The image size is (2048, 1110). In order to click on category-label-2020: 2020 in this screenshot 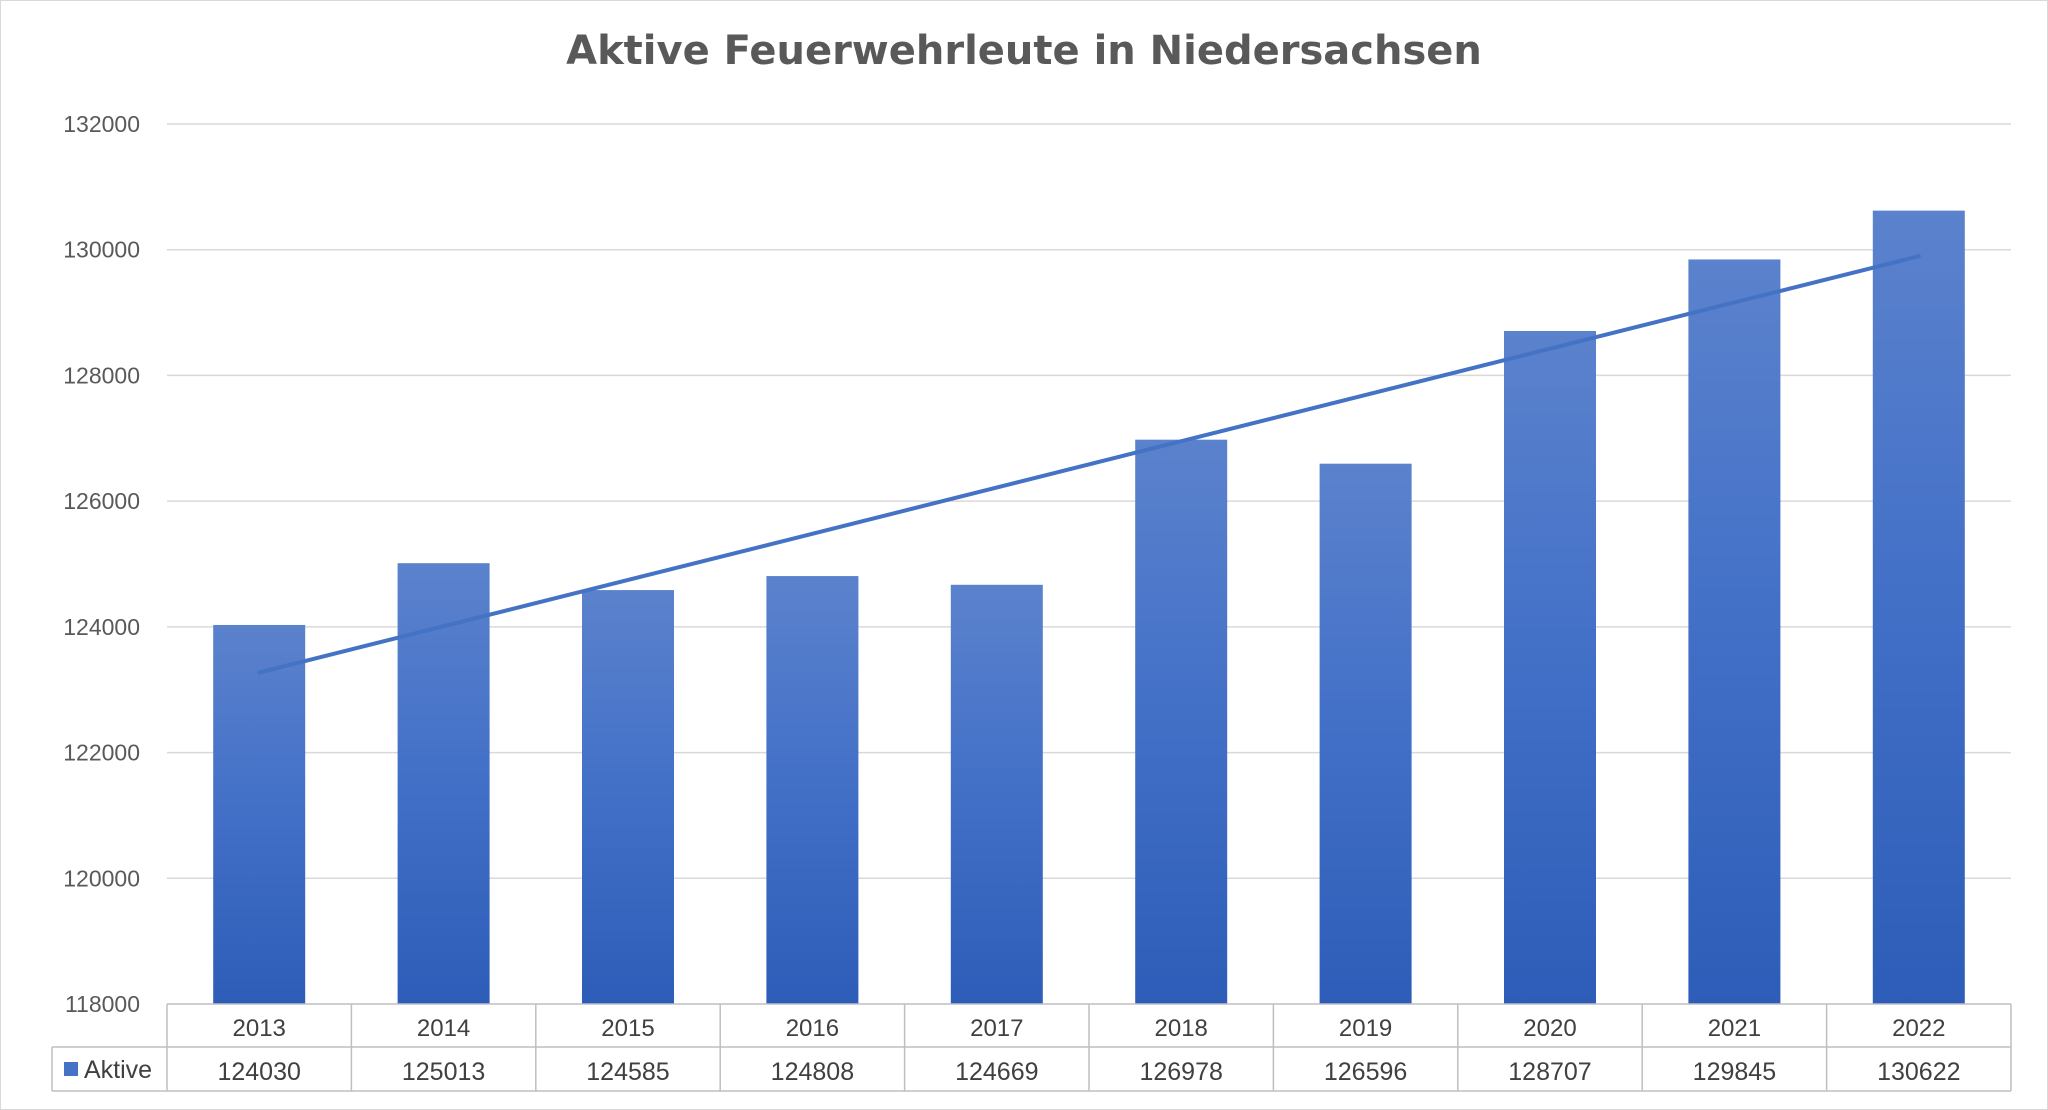, I will do `click(1549, 1028)`.